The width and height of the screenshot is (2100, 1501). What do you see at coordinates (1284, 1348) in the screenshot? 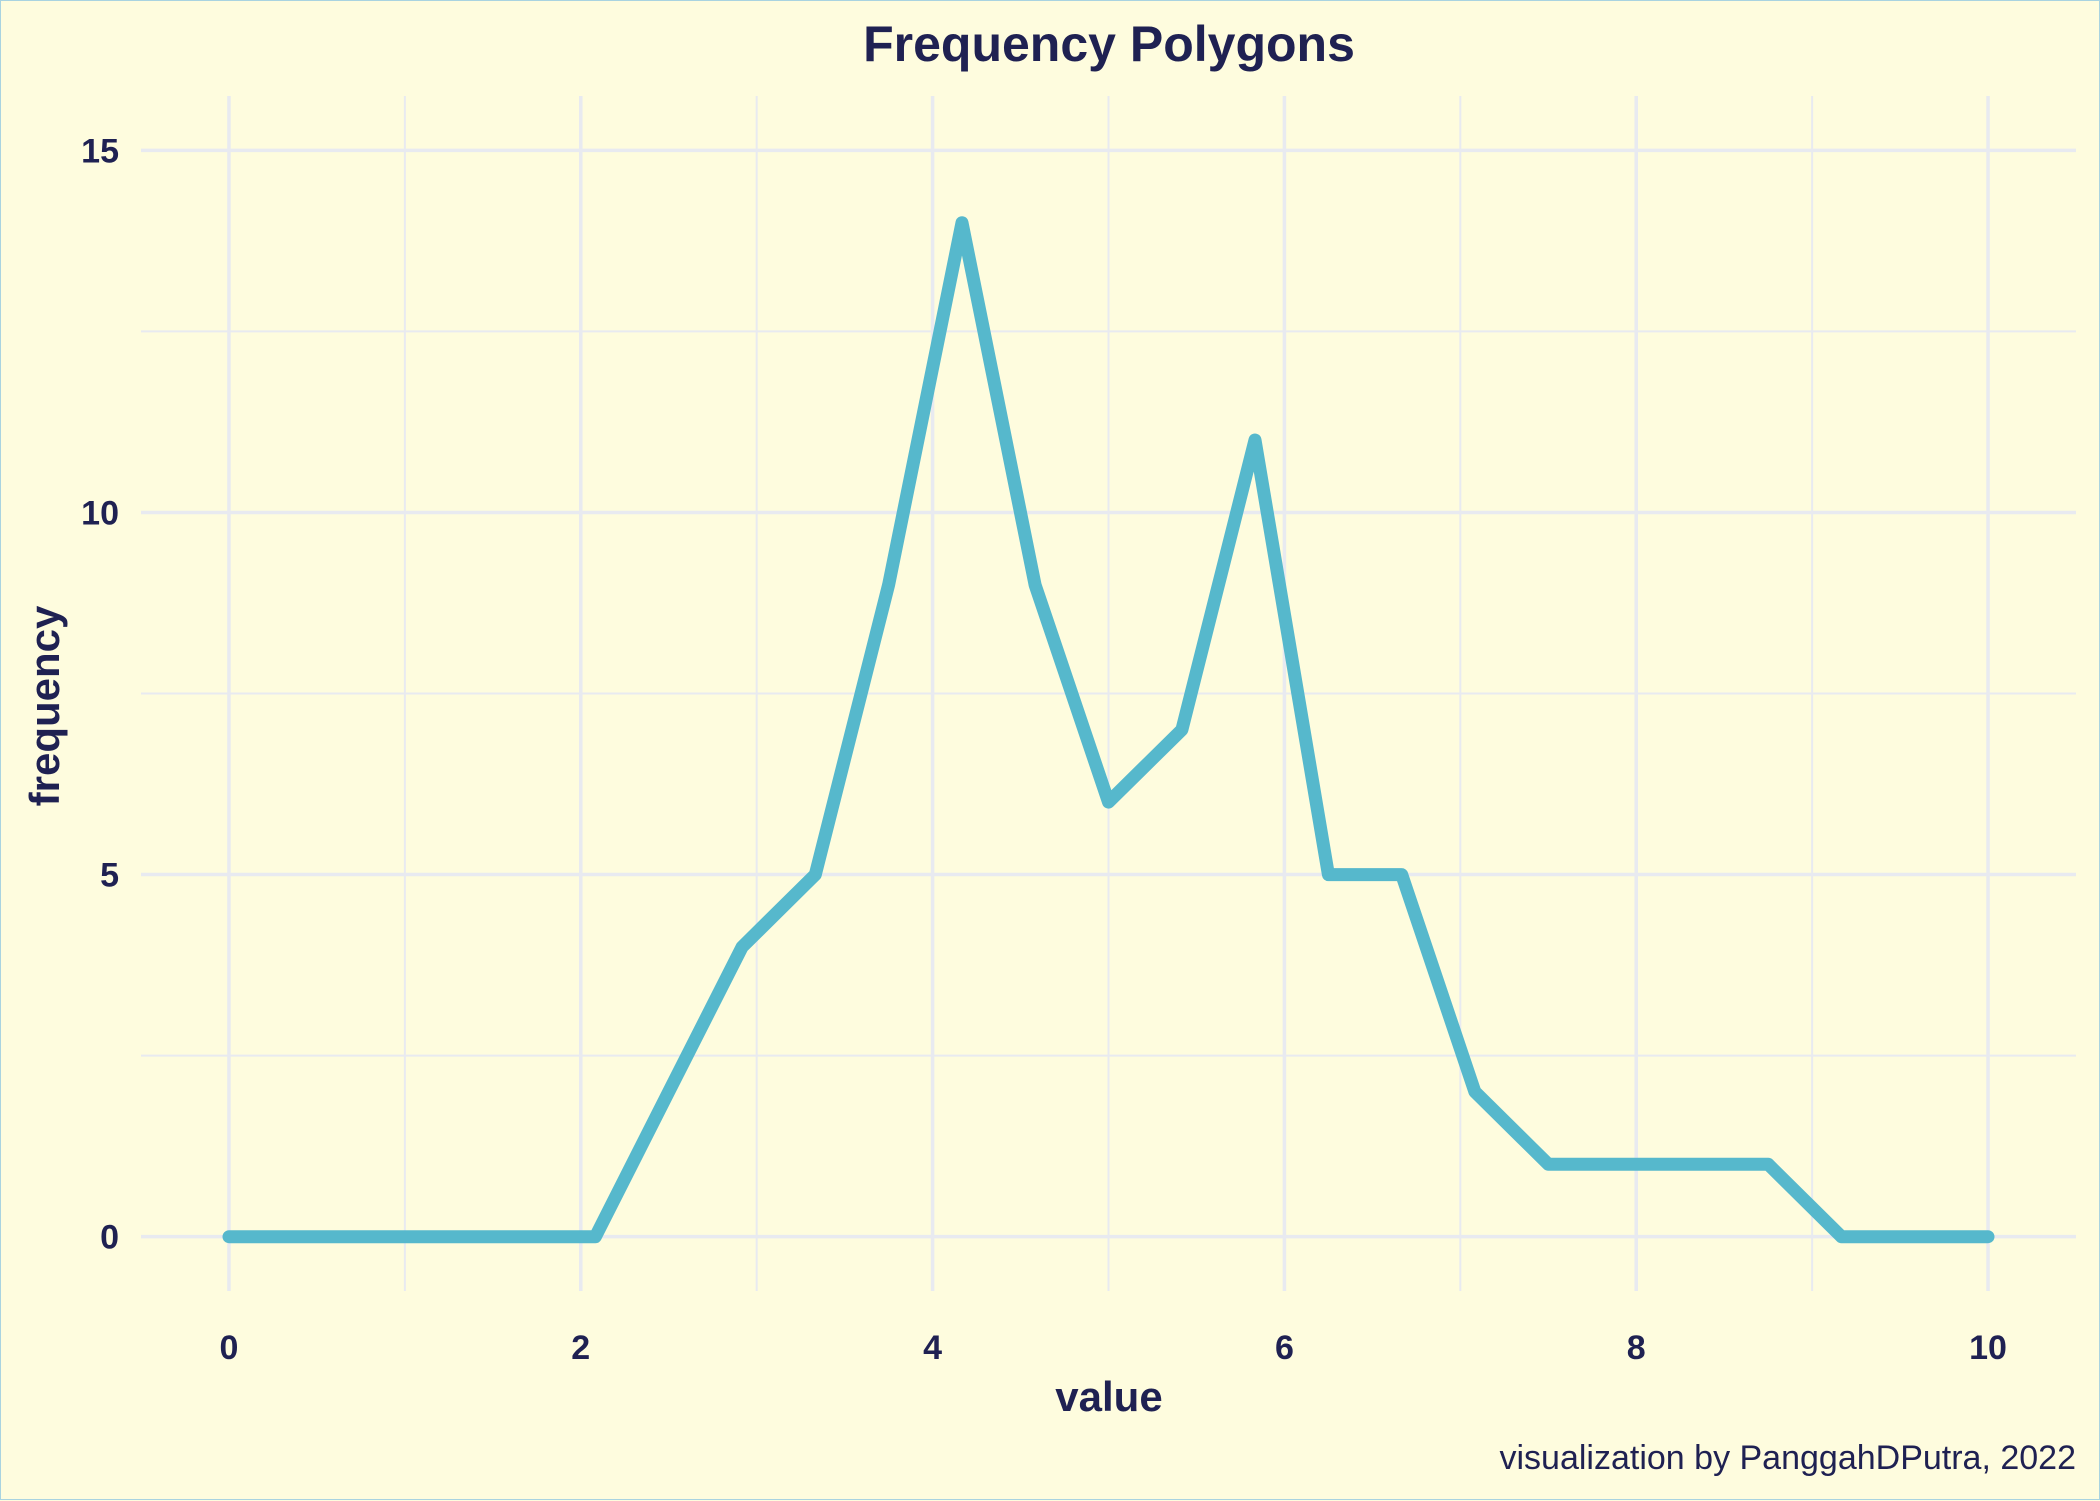
I see `x-tick-label: 6` at bounding box center [1284, 1348].